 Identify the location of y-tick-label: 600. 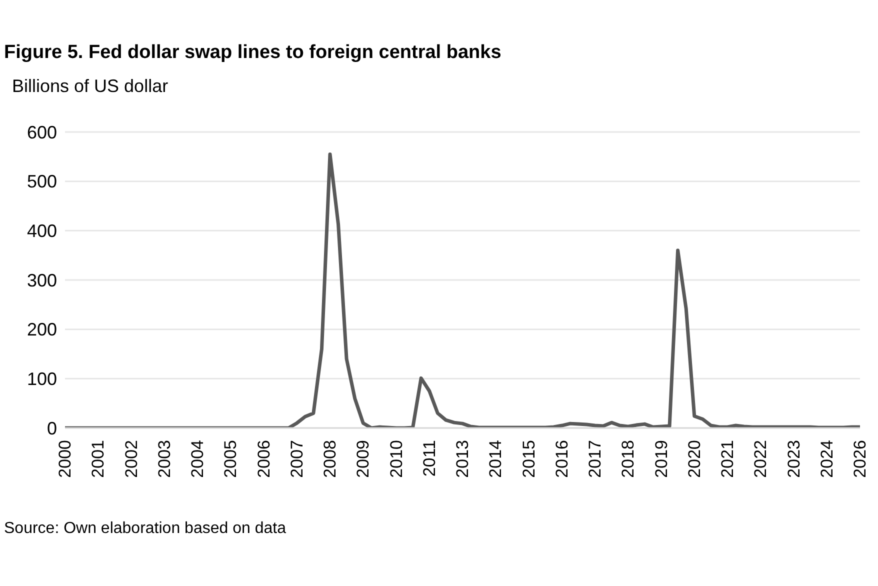
(41, 132).